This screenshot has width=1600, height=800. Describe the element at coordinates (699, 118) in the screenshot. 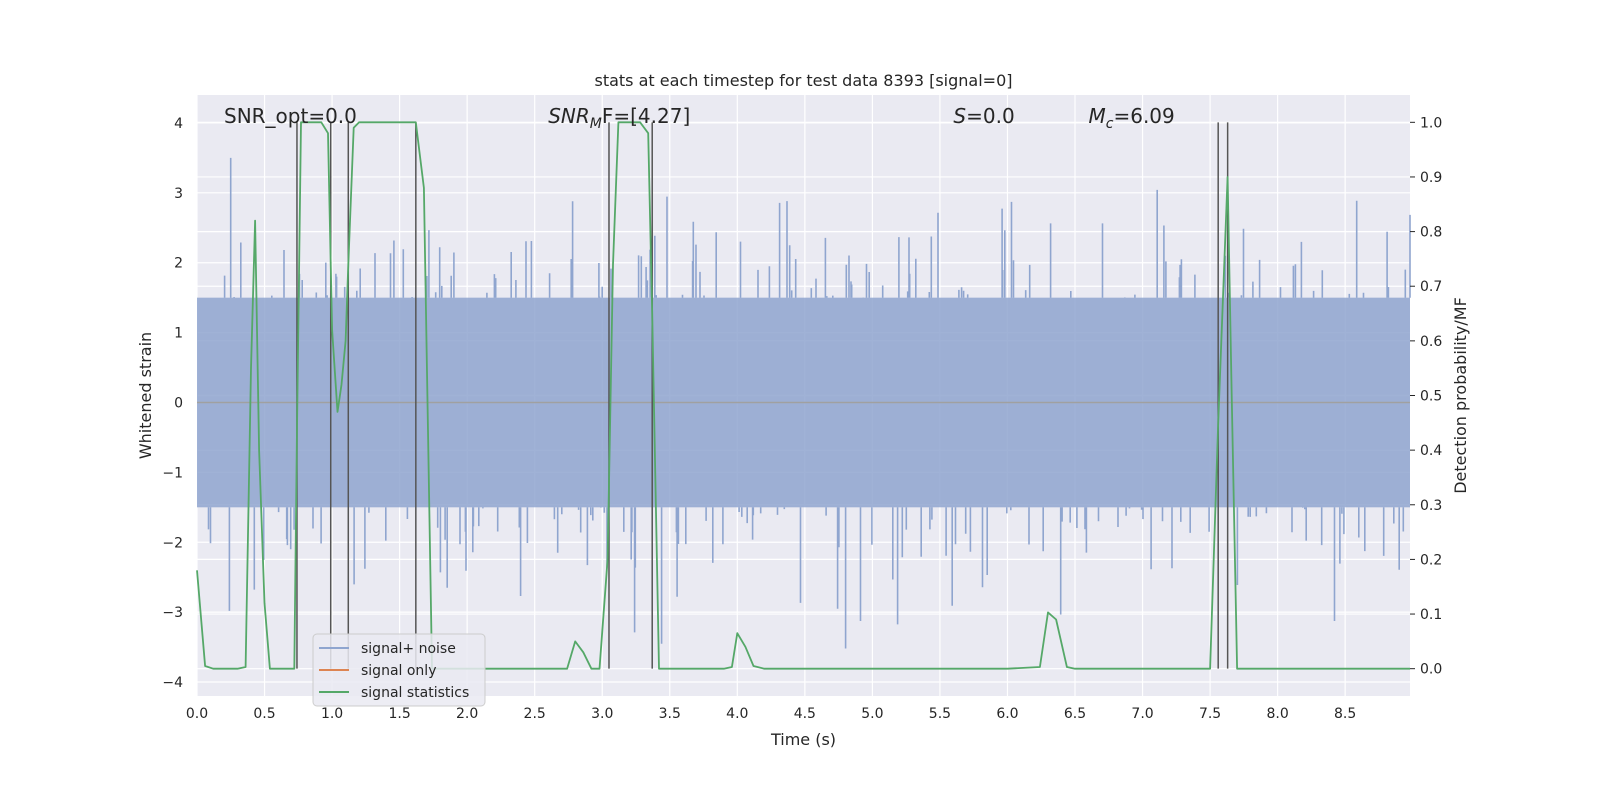

I see `annotations: SNR_opt=0.0 SNRMF=[4.27] S=0.0 Mc=6.09` at that location.